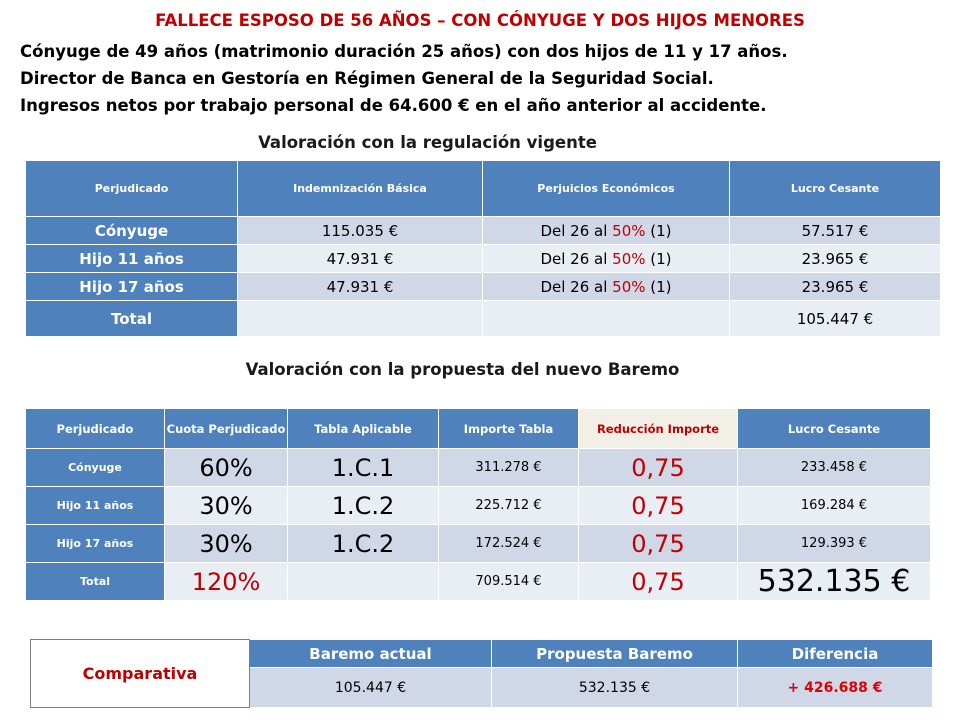 The height and width of the screenshot is (720, 960). I want to click on column-header: Cuota Perjudicado, so click(226, 428).